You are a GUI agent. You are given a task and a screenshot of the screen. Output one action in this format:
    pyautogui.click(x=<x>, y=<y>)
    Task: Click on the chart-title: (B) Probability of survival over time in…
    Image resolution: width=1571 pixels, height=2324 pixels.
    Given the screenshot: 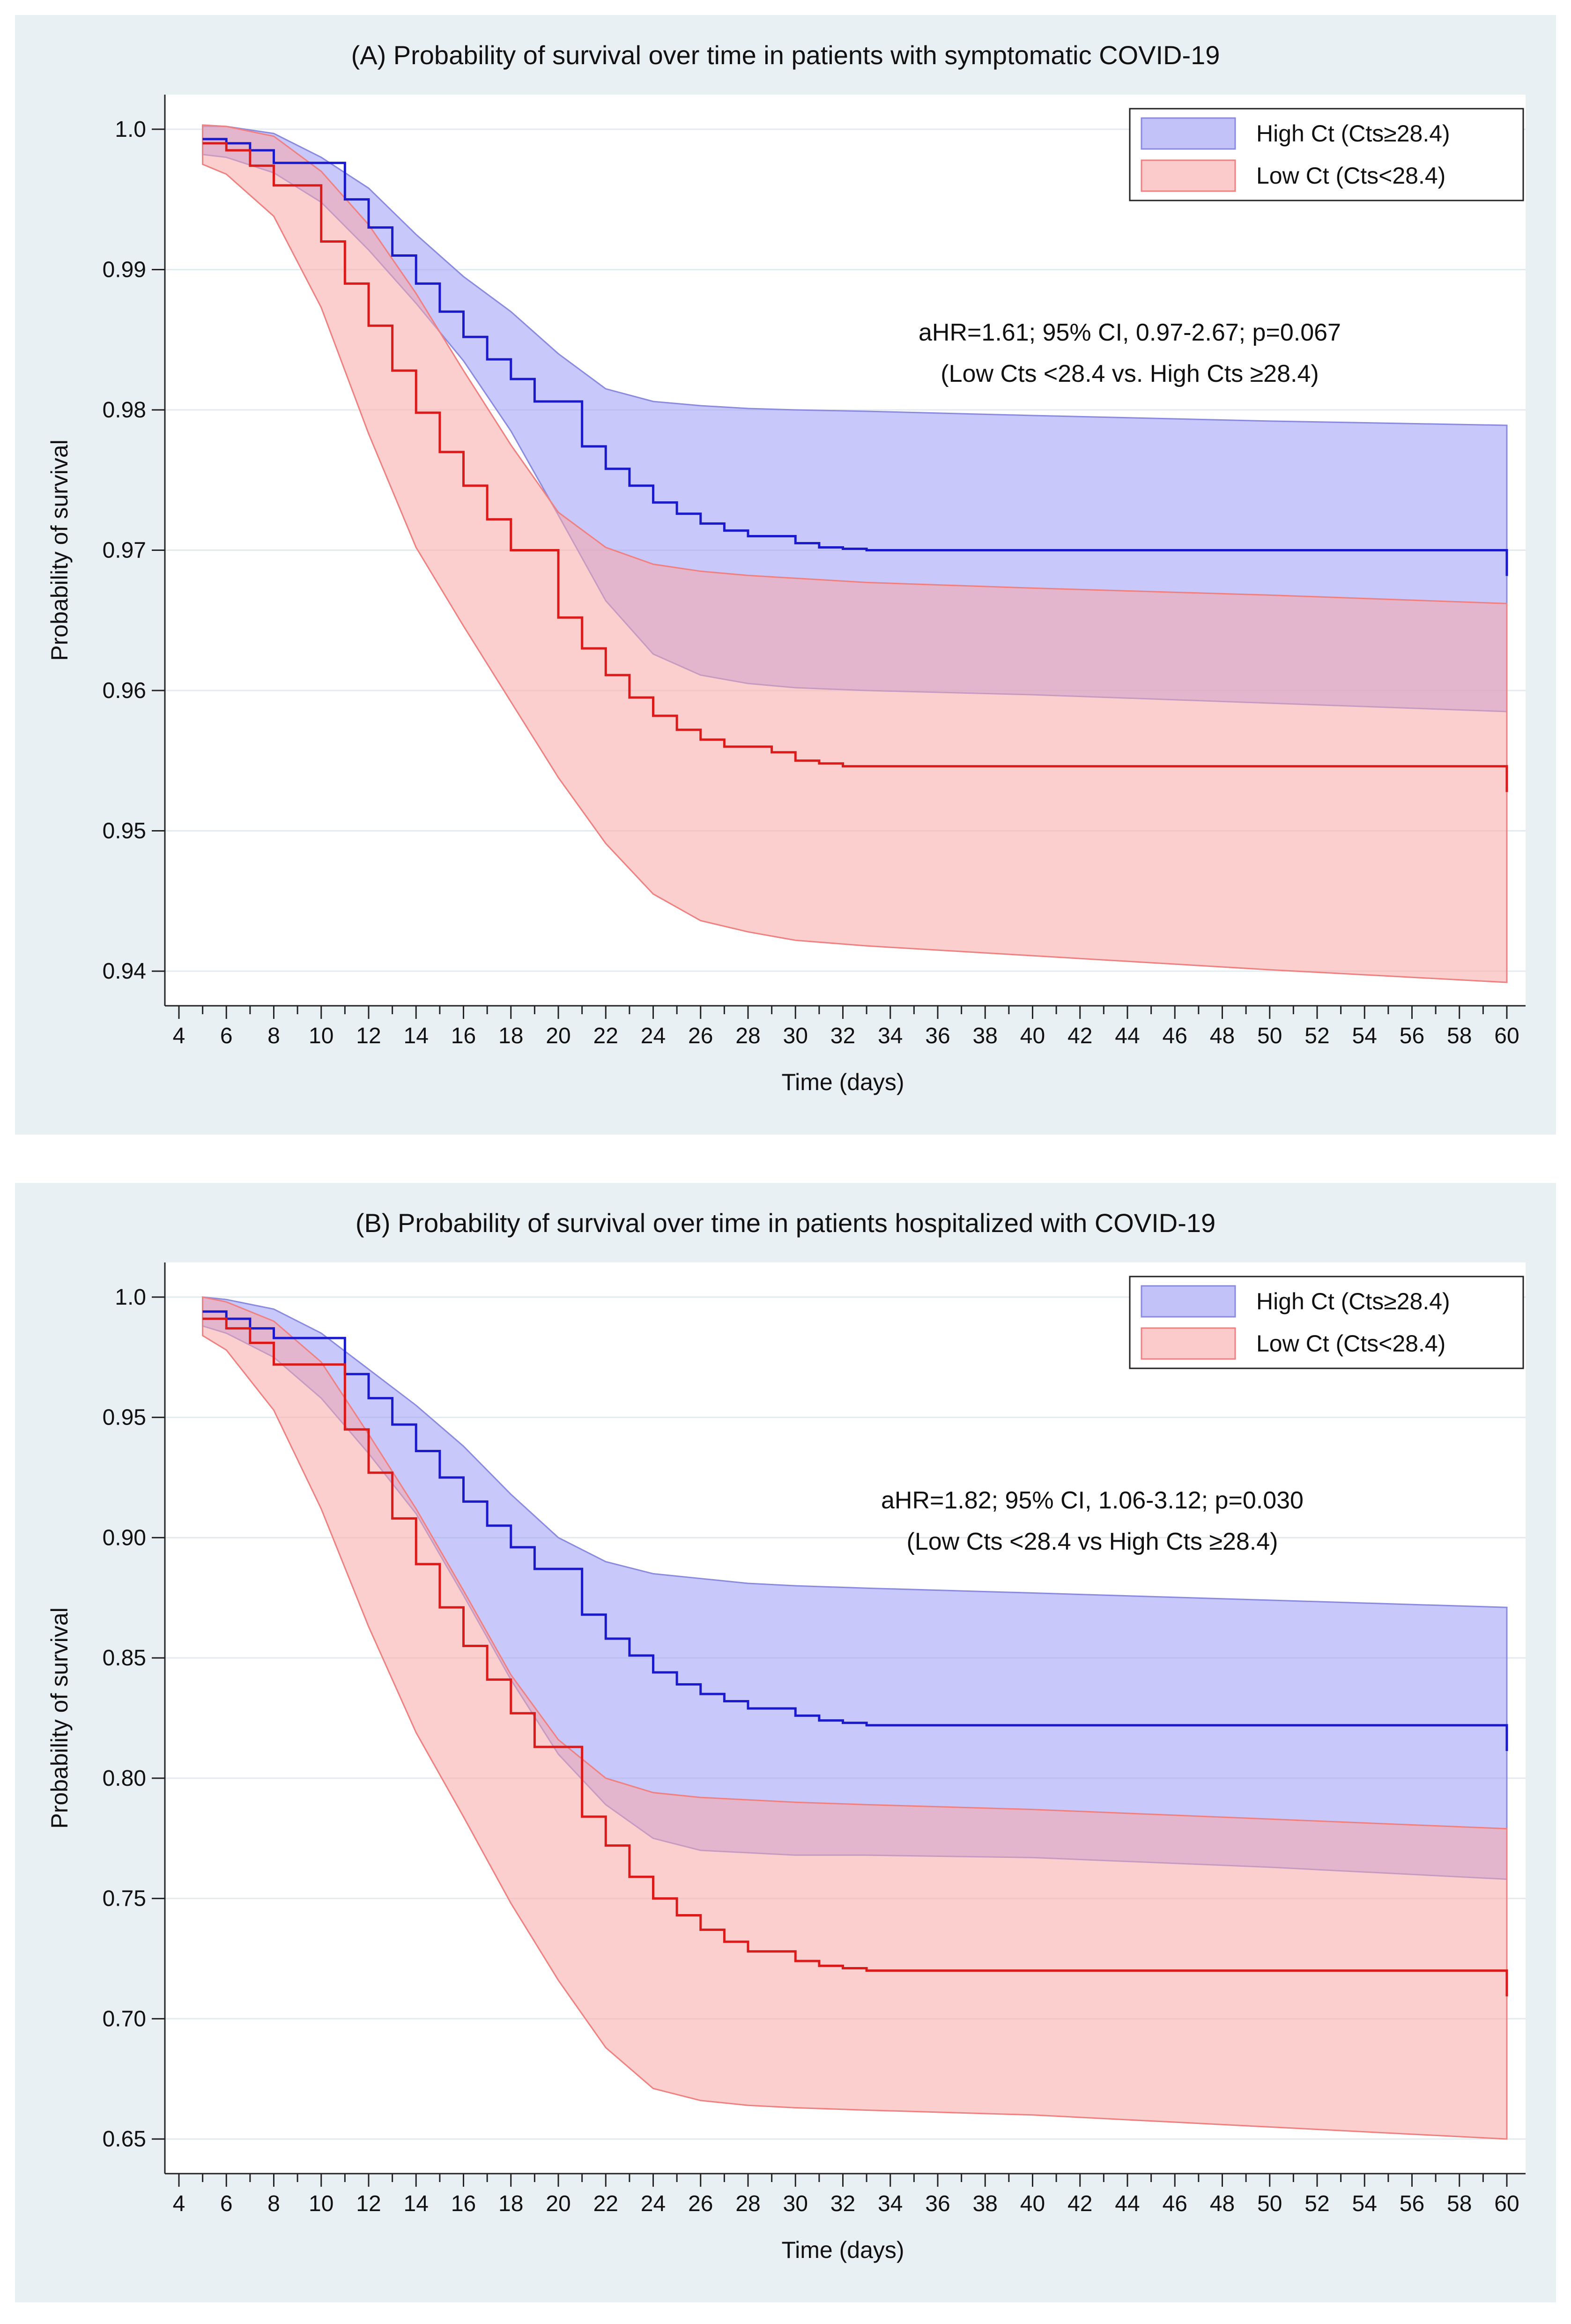 What is the action you would take?
    pyautogui.click(x=786, y=1223)
    